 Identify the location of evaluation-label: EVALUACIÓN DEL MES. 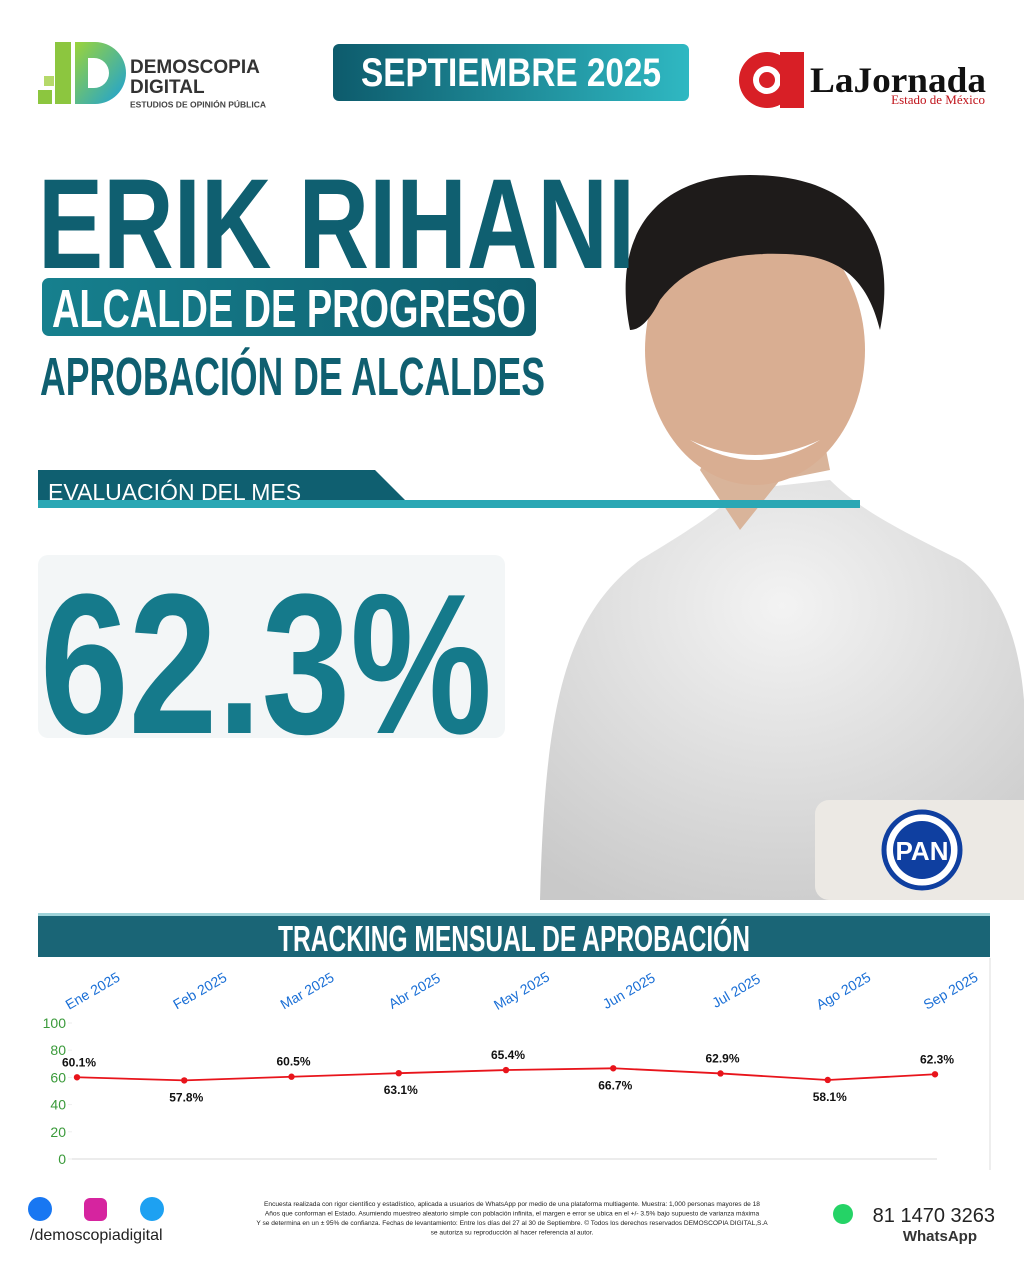
(174, 492).